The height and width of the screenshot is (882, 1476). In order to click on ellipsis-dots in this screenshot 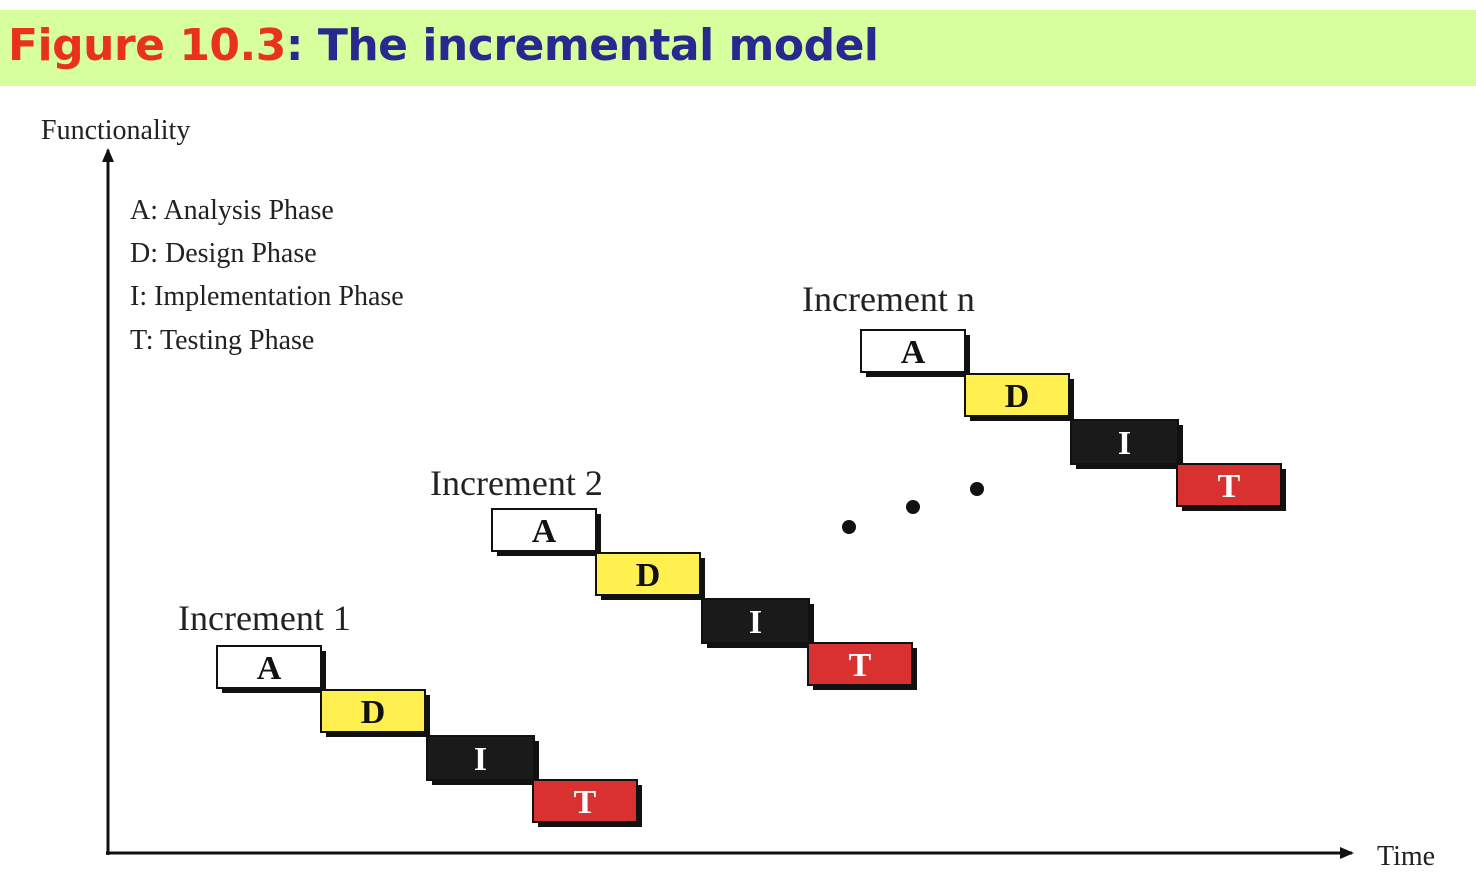, I will do `click(913, 508)`.